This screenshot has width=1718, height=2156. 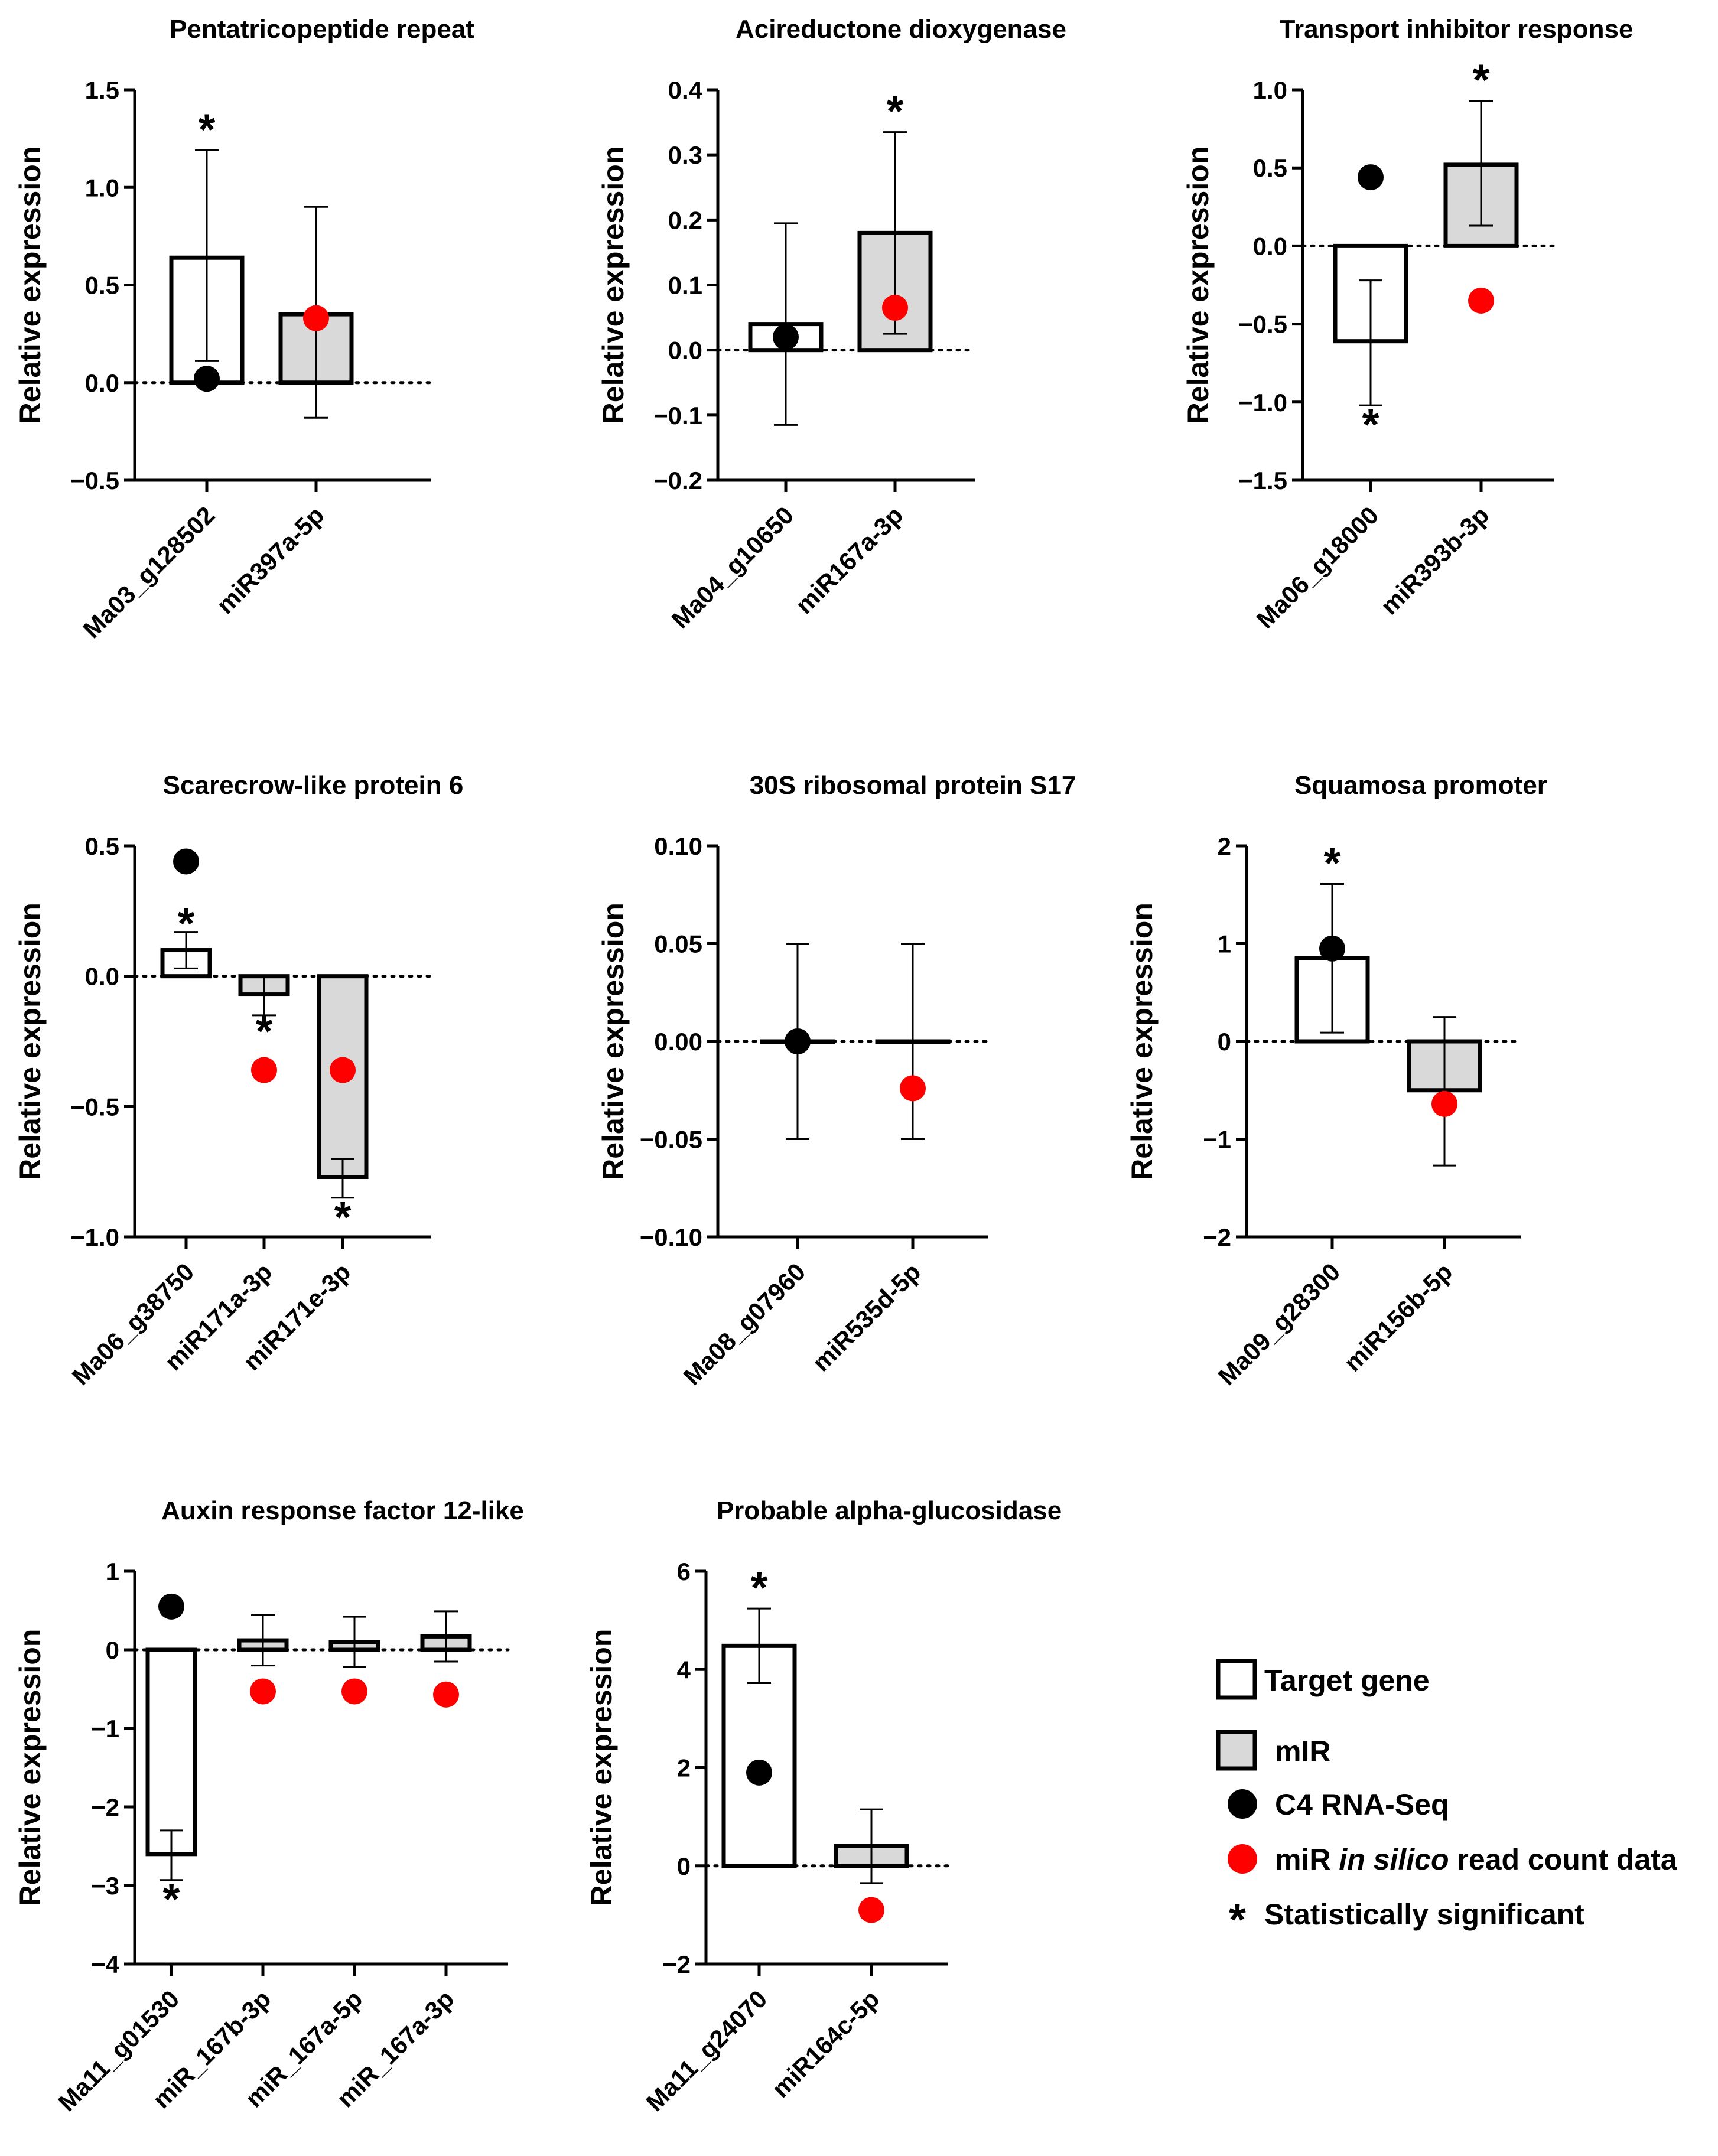 What do you see at coordinates (322, 29) in the screenshot?
I see `panel-title: Pentatricopeptide repeat` at bounding box center [322, 29].